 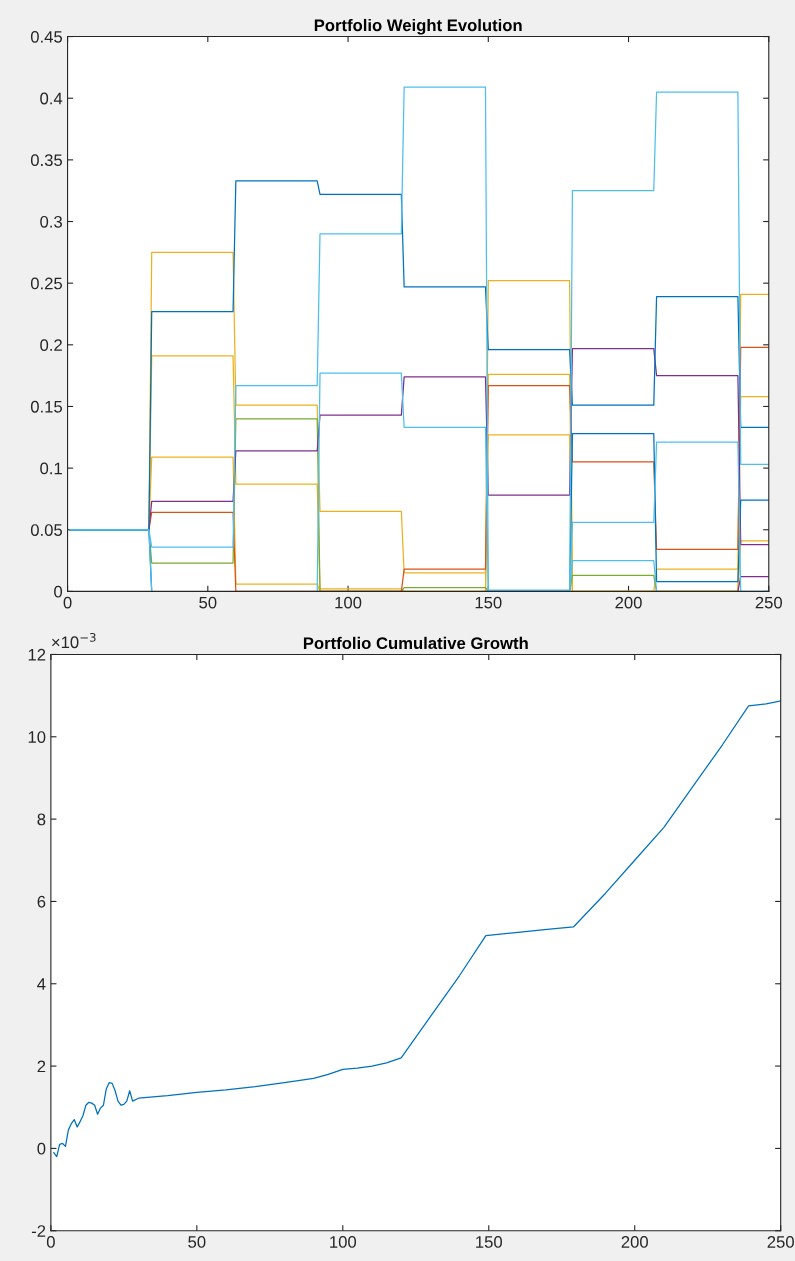 I want to click on y-tick-label: 0.2, so click(x=51, y=345).